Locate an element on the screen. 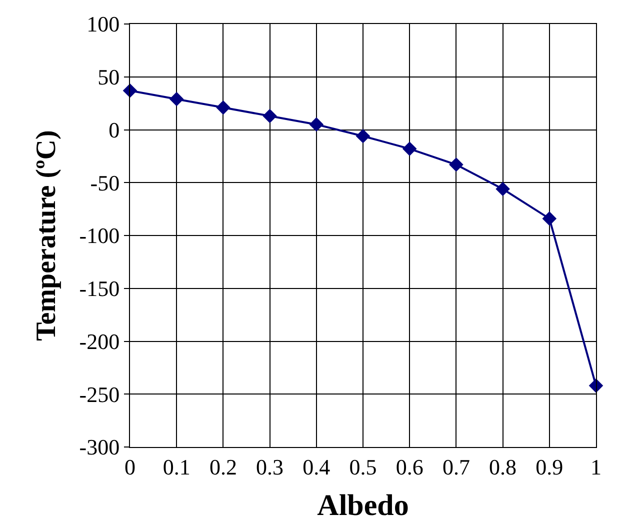 The image size is (621, 527). x-tick-label: 0.1 is located at coordinates (176, 467).